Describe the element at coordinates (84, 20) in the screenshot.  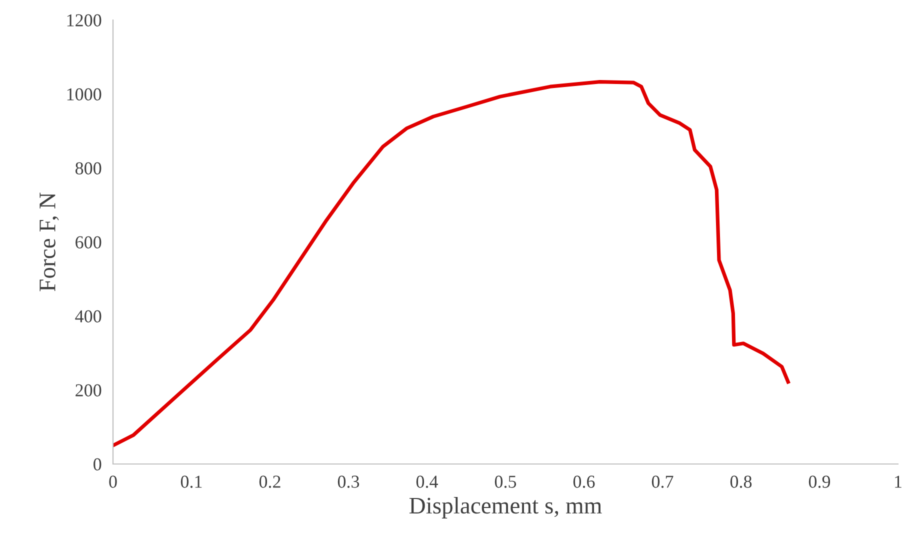
I see `y-tick-label: 1200` at that location.